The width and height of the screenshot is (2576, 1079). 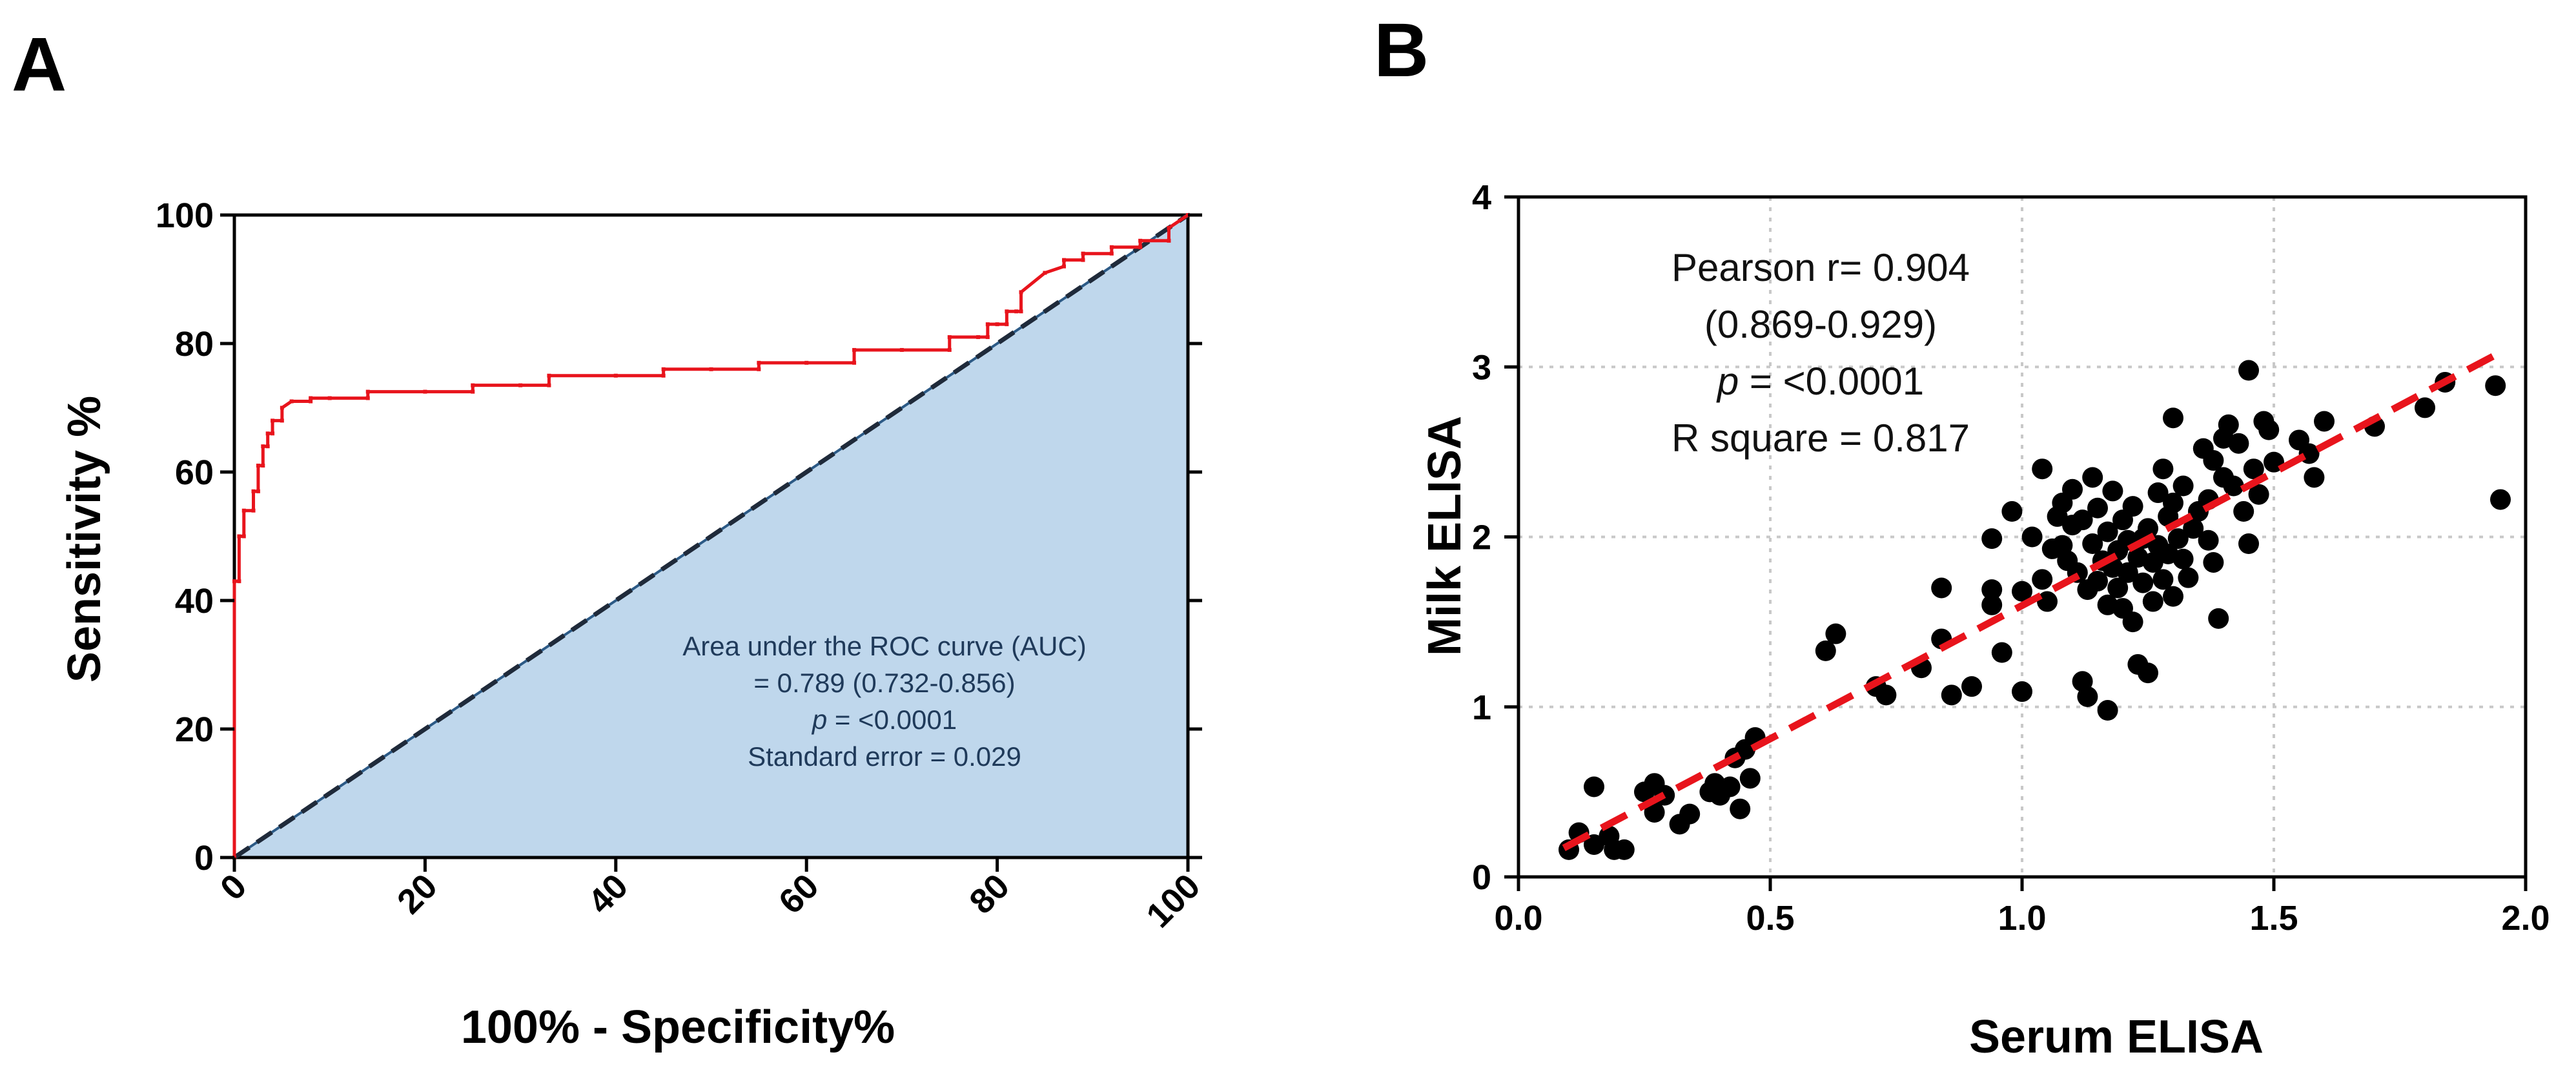 I want to click on panel-a-letter: A, so click(x=39, y=64).